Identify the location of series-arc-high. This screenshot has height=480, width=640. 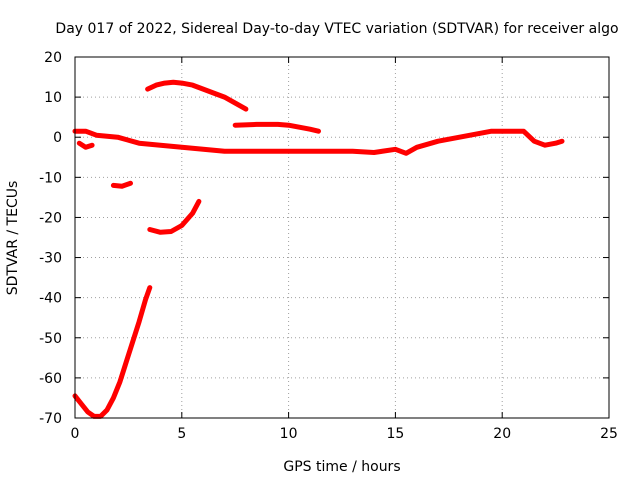
(197, 95).